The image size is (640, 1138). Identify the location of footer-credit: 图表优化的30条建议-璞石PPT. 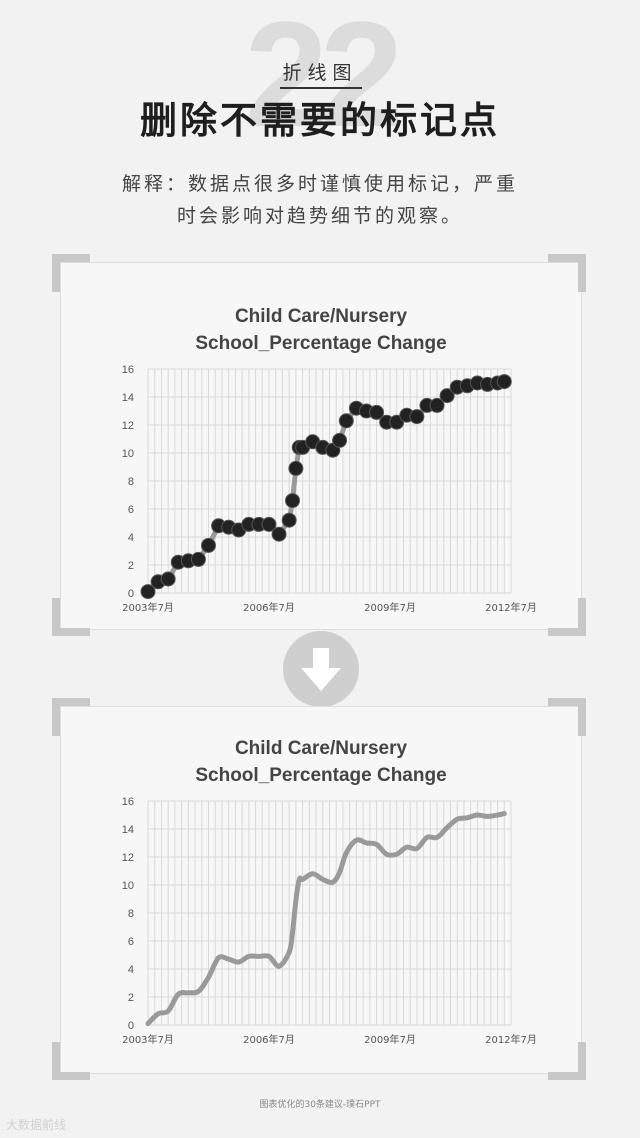
(320, 1105).